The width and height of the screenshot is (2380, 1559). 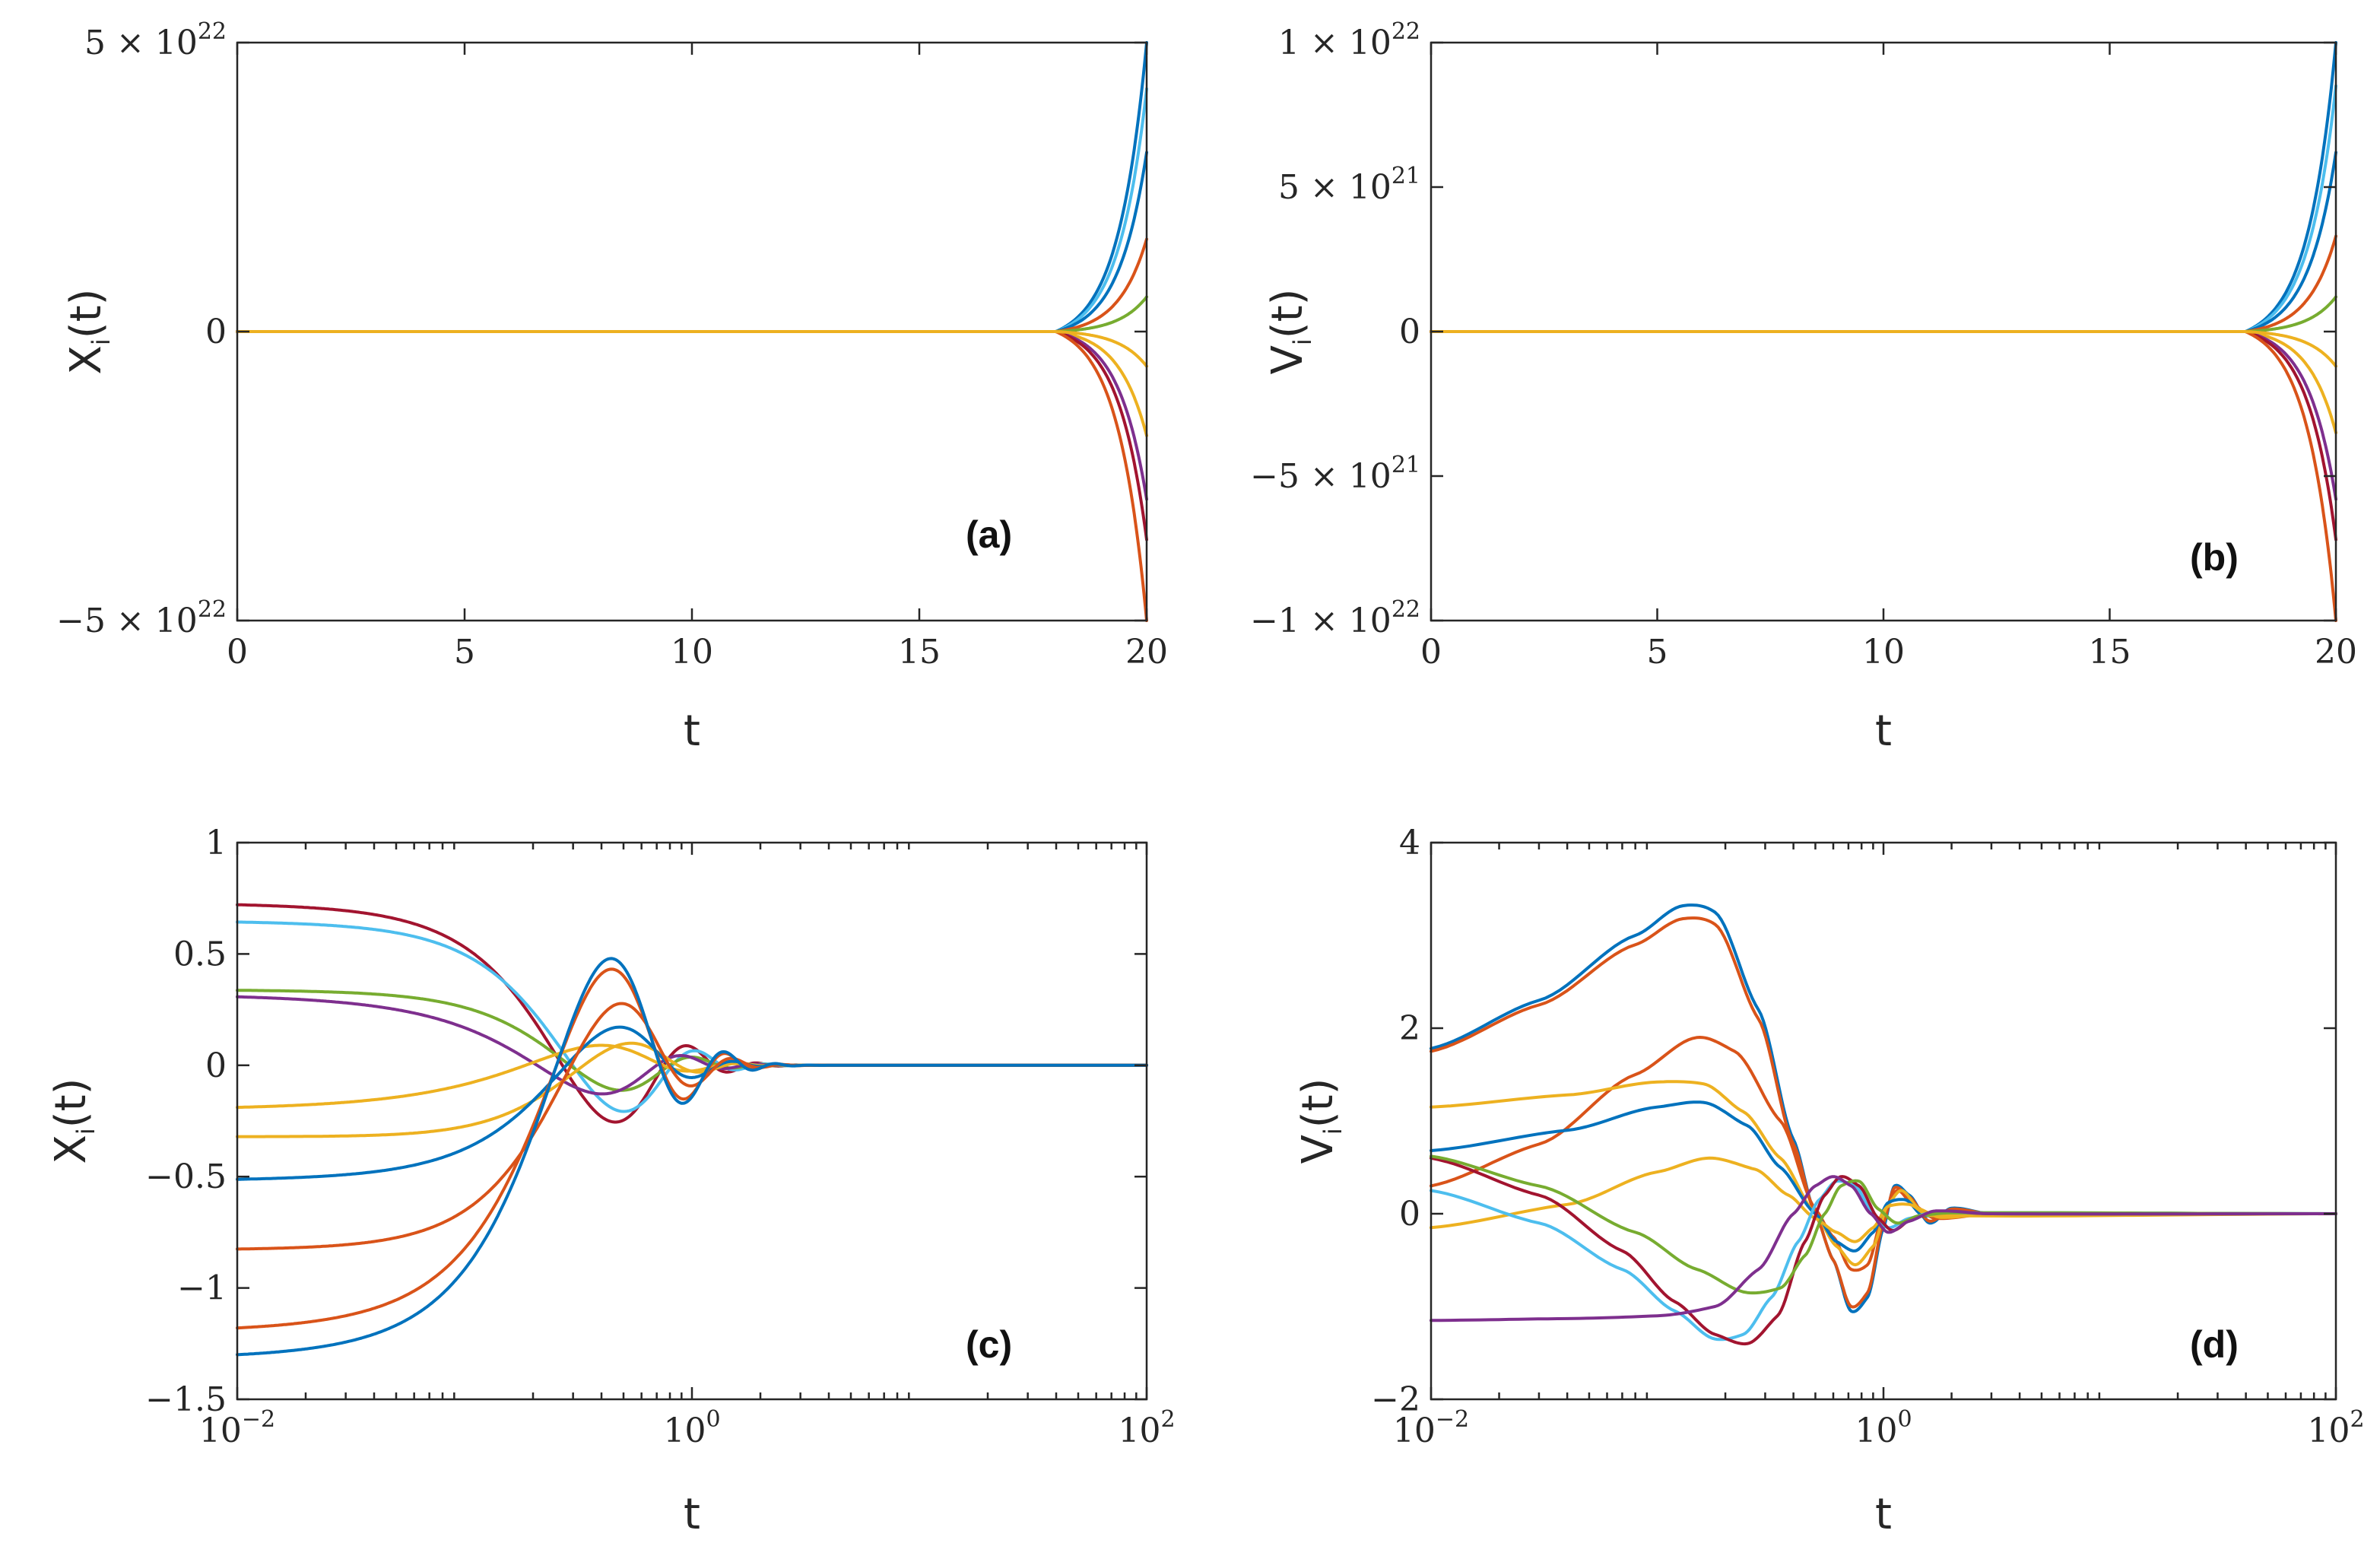 What do you see at coordinates (186, 1176) in the screenshot?
I see `y-tick-label-c-3: −0.5` at bounding box center [186, 1176].